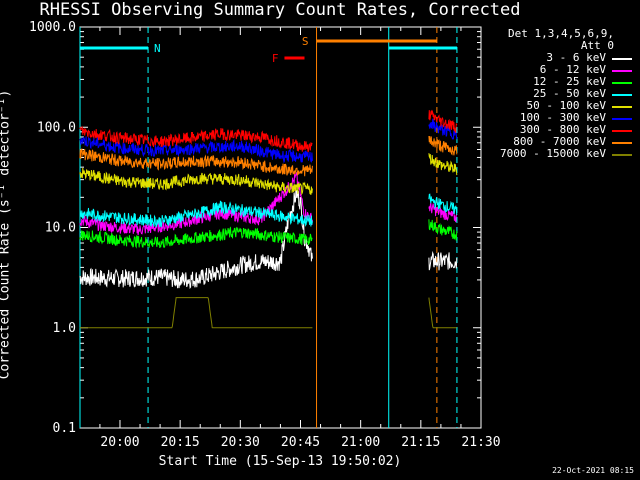 This screenshot has width=640, height=480. What do you see at coordinates (119, 442) in the screenshot?
I see `x-tick-label: 20:00` at bounding box center [119, 442].